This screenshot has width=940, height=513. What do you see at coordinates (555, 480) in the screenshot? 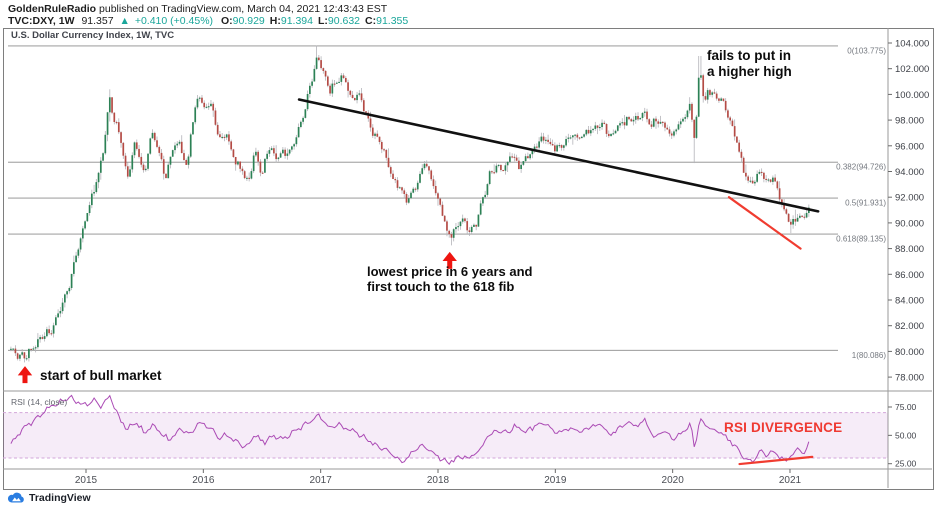
I see `year-axis-label: 2019` at bounding box center [555, 480].